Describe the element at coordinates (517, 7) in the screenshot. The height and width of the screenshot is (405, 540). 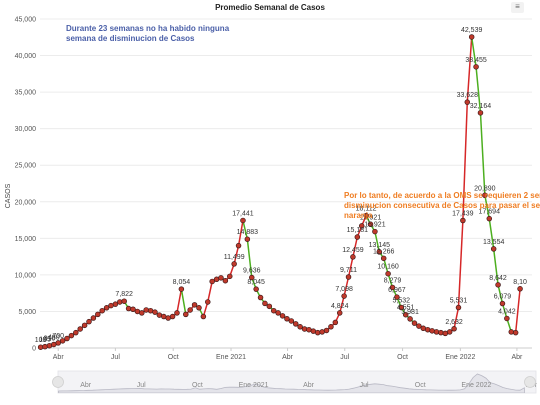
I see `hamburger-menu-icon: ≡` at that location.